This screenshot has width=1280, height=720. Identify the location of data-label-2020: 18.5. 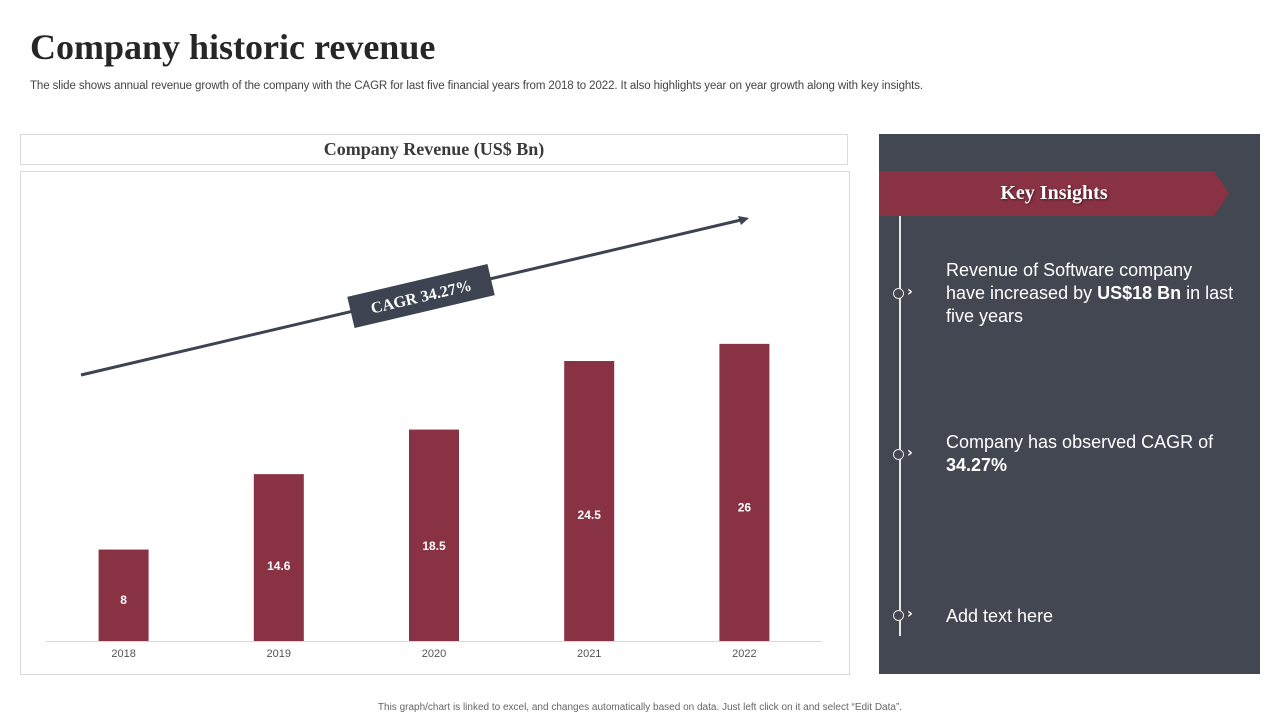
(434, 546).